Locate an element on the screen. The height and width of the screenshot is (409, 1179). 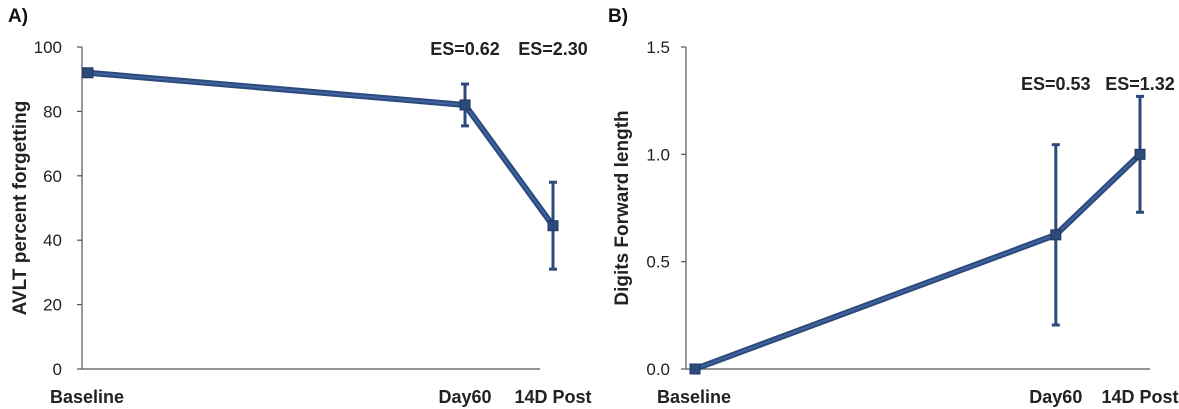
panel-a-y-tick-label: 20 is located at coordinates (52, 305).